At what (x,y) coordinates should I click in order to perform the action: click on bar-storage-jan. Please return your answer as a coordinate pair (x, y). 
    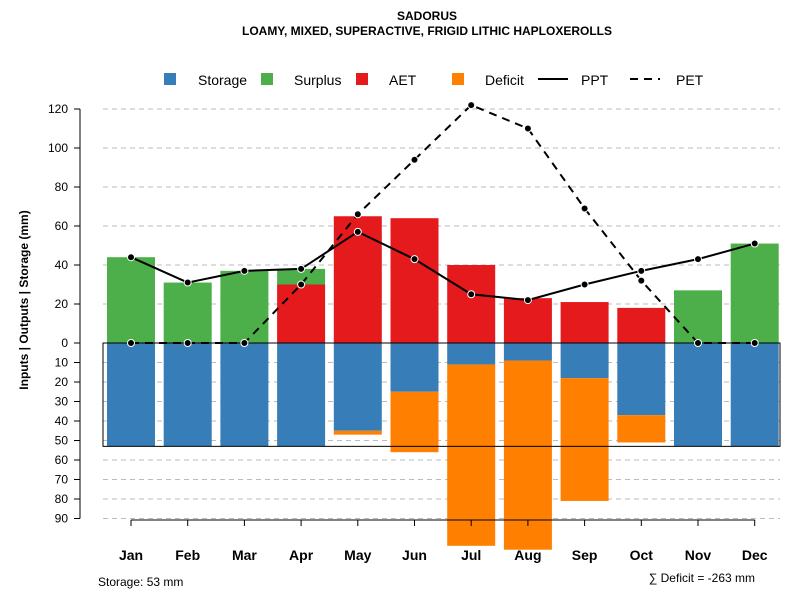
    Looking at the image, I should click on (131, 395).